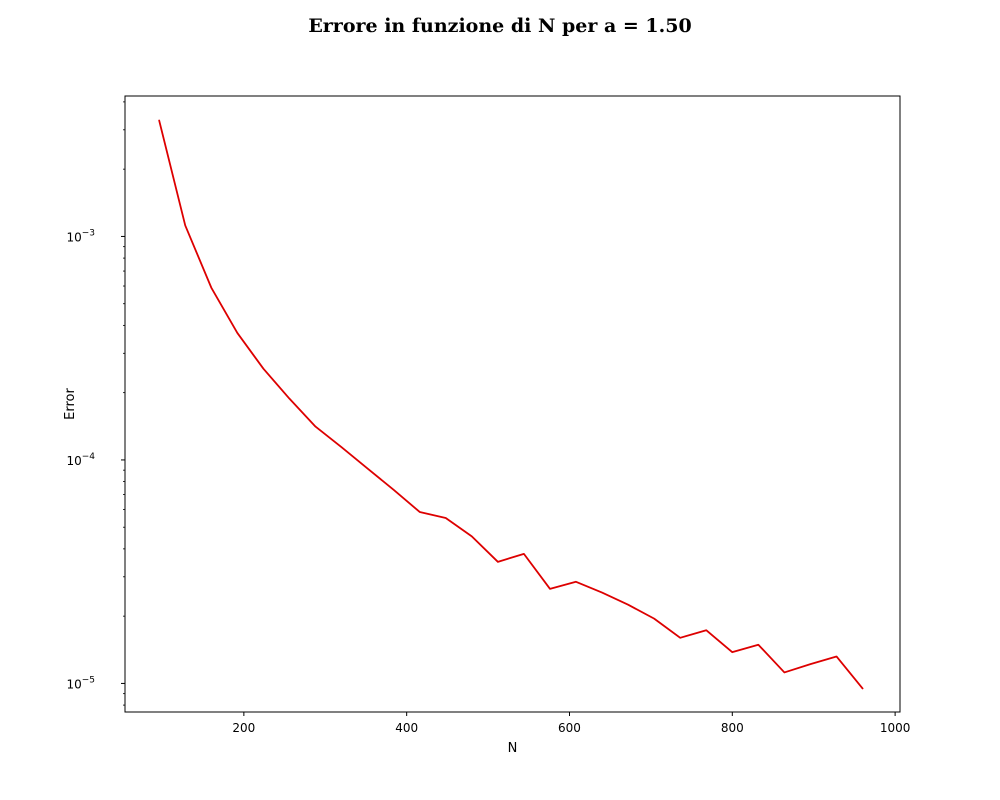  I want to click on x-tick-label: 400, so click(406, 728).